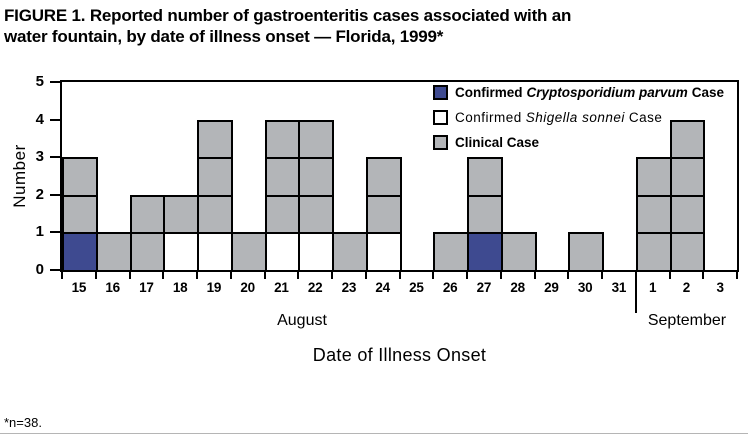 Image resolution: width=748 pixels, height=435 pixels. I want to click on footnote-n: *n=38., so click(23, 422).